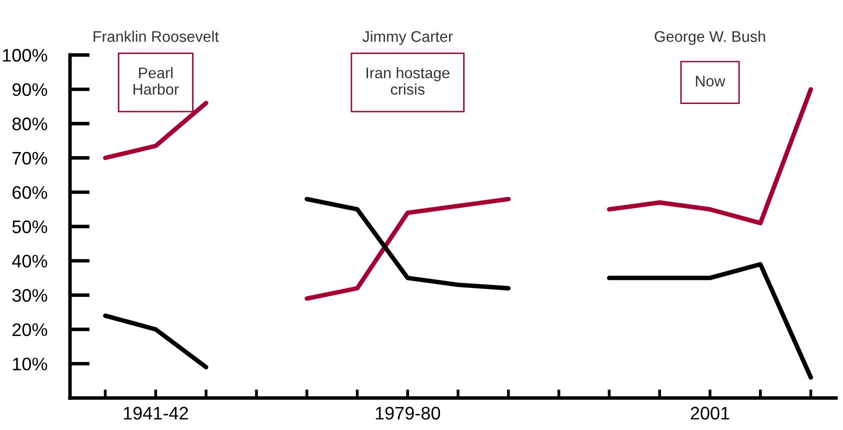  What do you see at coordinates (30, 158) in the screenshot?
I see `y-tick-label: 70%` at bounding box center [30, 158].